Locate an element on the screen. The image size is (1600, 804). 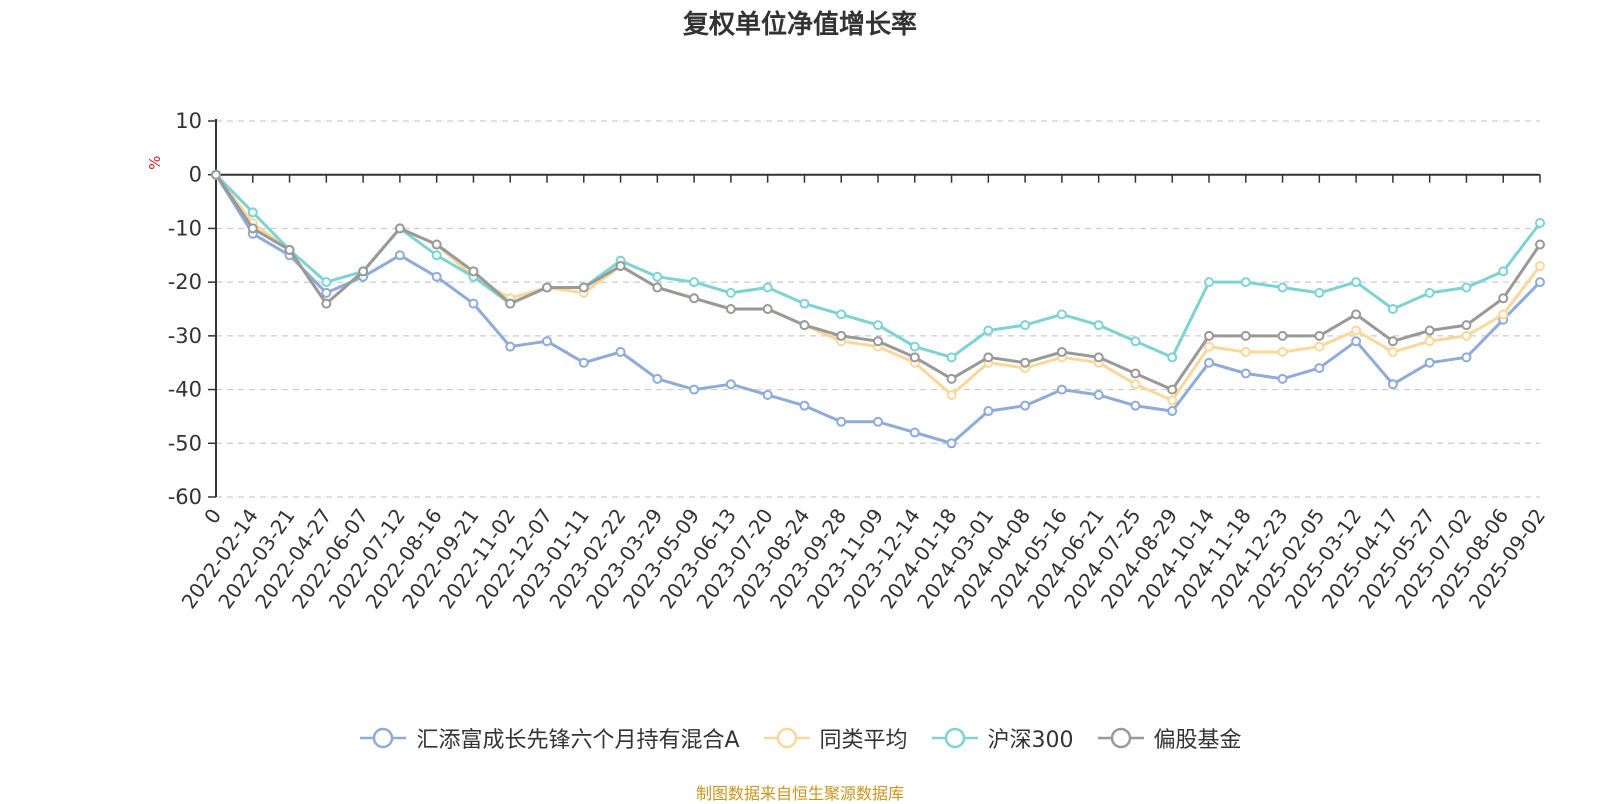
legend: 汇添富成长先锋六个月持有混合A 同类平均 沪深300 偏股基金 is located at coordinates (800, 738).